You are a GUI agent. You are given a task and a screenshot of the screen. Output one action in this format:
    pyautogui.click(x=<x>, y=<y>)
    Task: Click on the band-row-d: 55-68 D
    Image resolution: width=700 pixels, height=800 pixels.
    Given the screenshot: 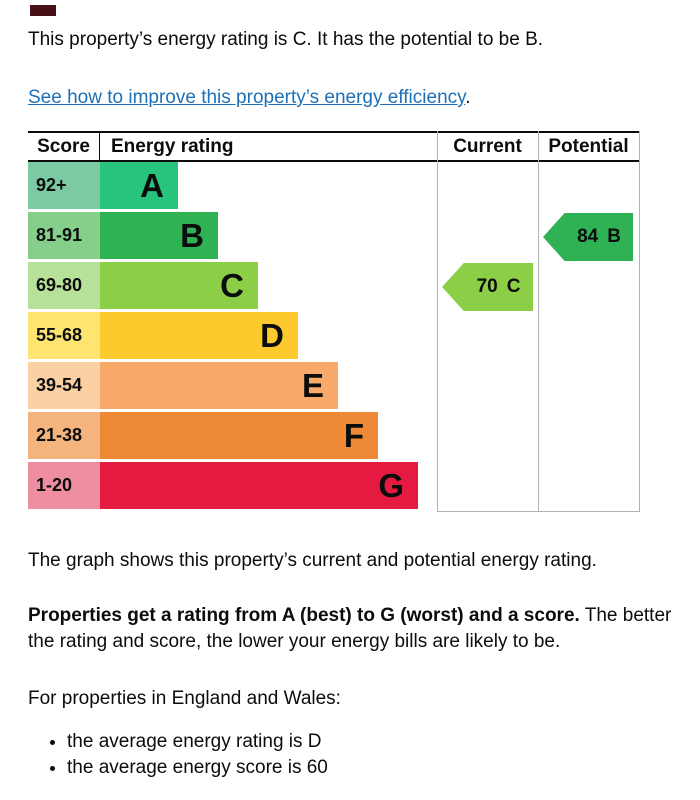 What is the action you would take?
    pyautogui.click(x=334, y=337)
    